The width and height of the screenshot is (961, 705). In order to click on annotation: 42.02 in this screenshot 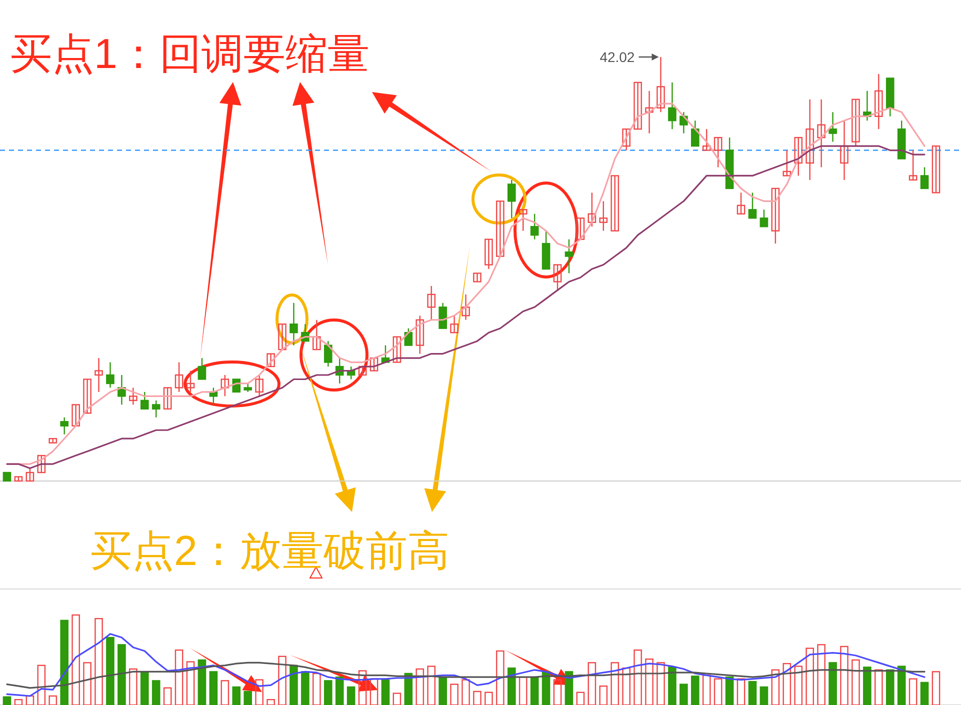, I will do `click(617, 57)`.